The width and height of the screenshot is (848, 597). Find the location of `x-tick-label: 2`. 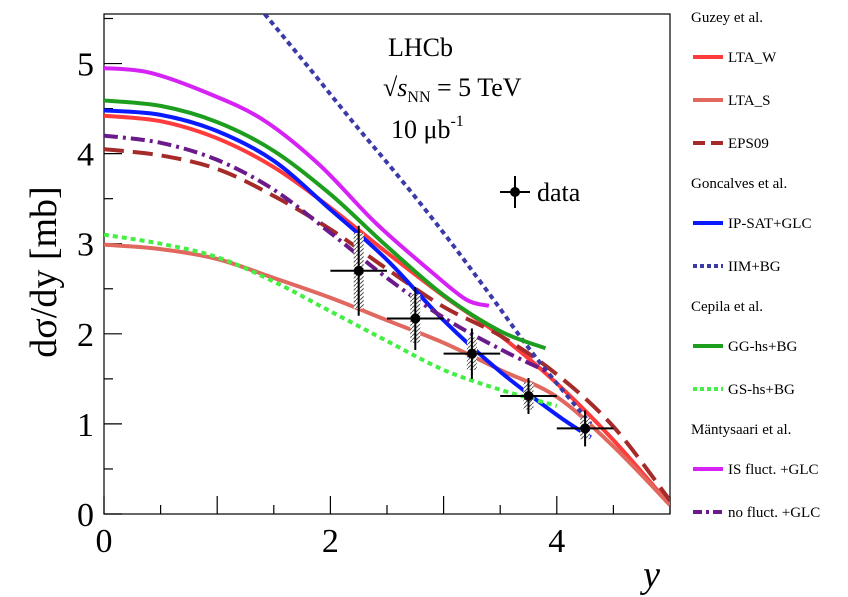

x-tick-label: 2 is located at coordinates (330, 541).